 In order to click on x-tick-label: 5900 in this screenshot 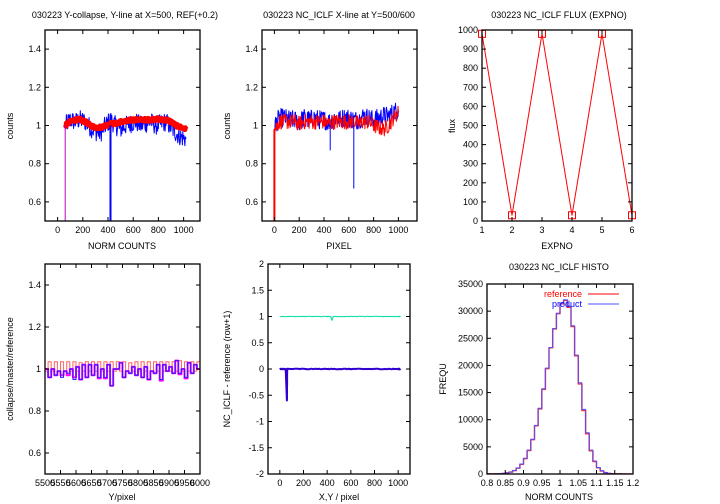, I will do `click(169, 483)`.